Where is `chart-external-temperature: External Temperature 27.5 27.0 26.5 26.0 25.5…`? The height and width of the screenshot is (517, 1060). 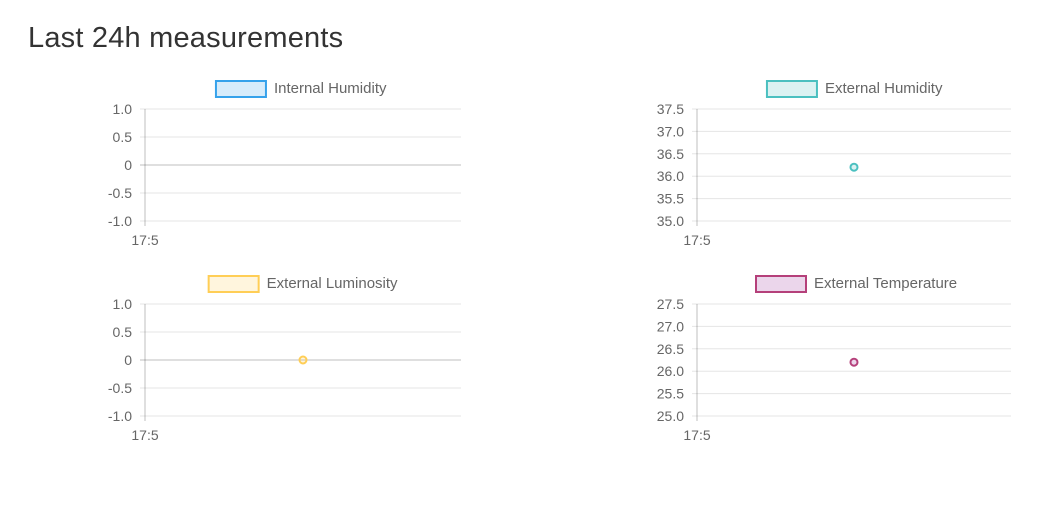 chart-external-temperature: External Temperature 27.5 27.0 26.5 26.0 25.5… is located at coordinates (834, 359).